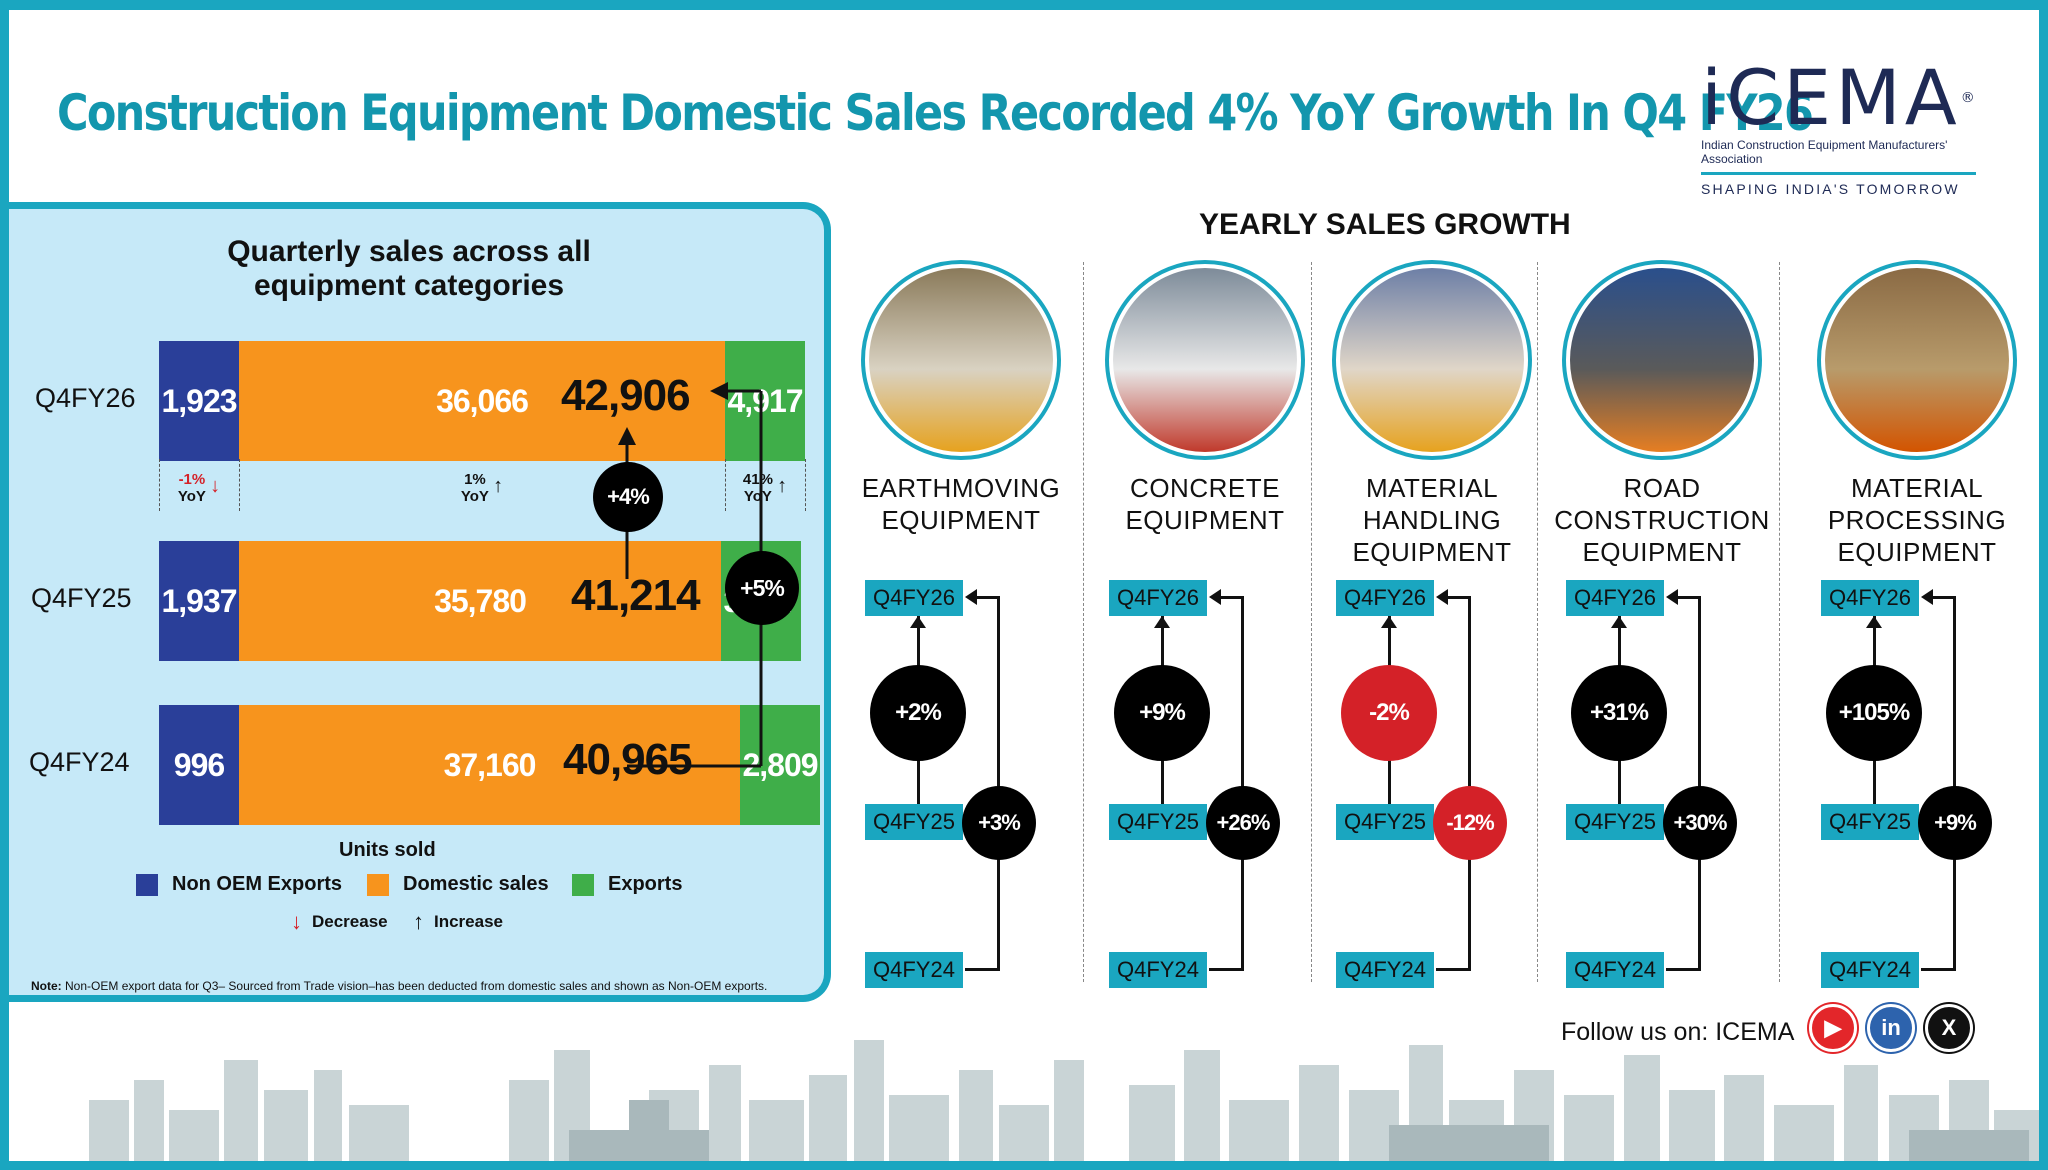 The image size is (2048, 1170). I want to click on bar-segment-exports: 4,917, so click(765, 401).